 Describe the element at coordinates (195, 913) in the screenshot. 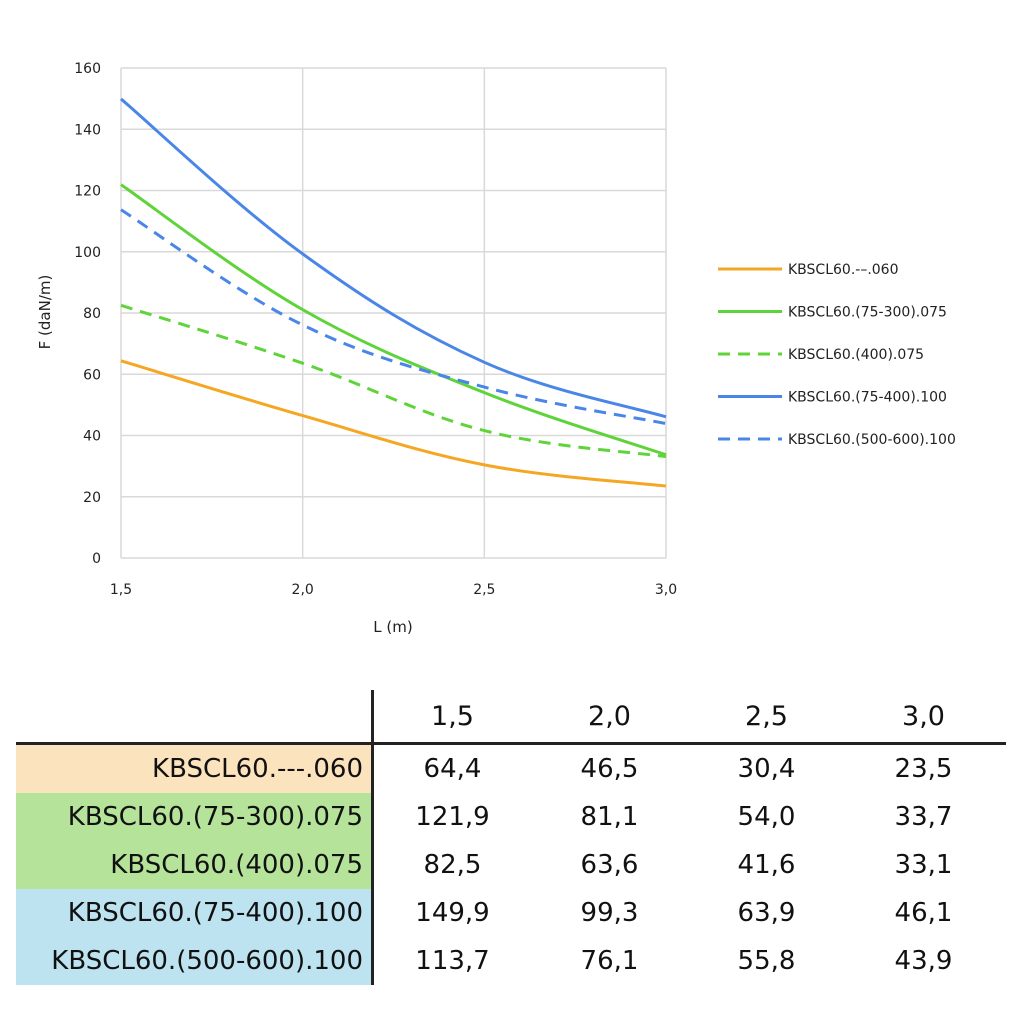

I see `table-row-label: KBSCL60.(75-400).100` at that location.